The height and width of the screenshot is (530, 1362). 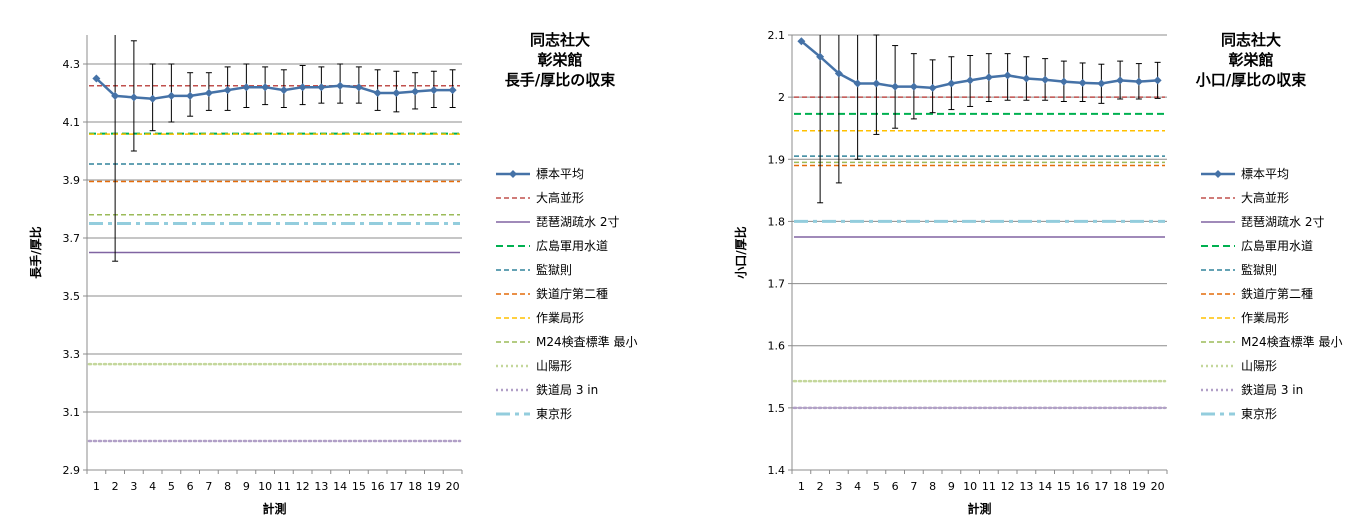 I want to click on y-axis-label: 長手/厚比, so click(x=35, y=252).